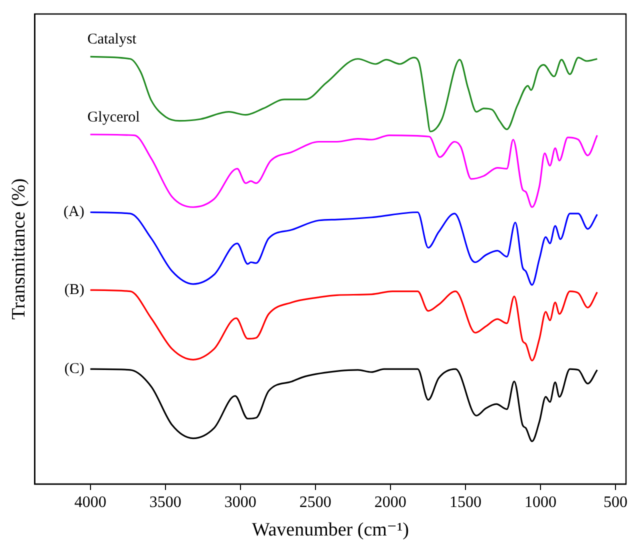 The height and width of the screenshot is (550, 632). I want to click on x-tick-label: 3000, so click(240, 502).